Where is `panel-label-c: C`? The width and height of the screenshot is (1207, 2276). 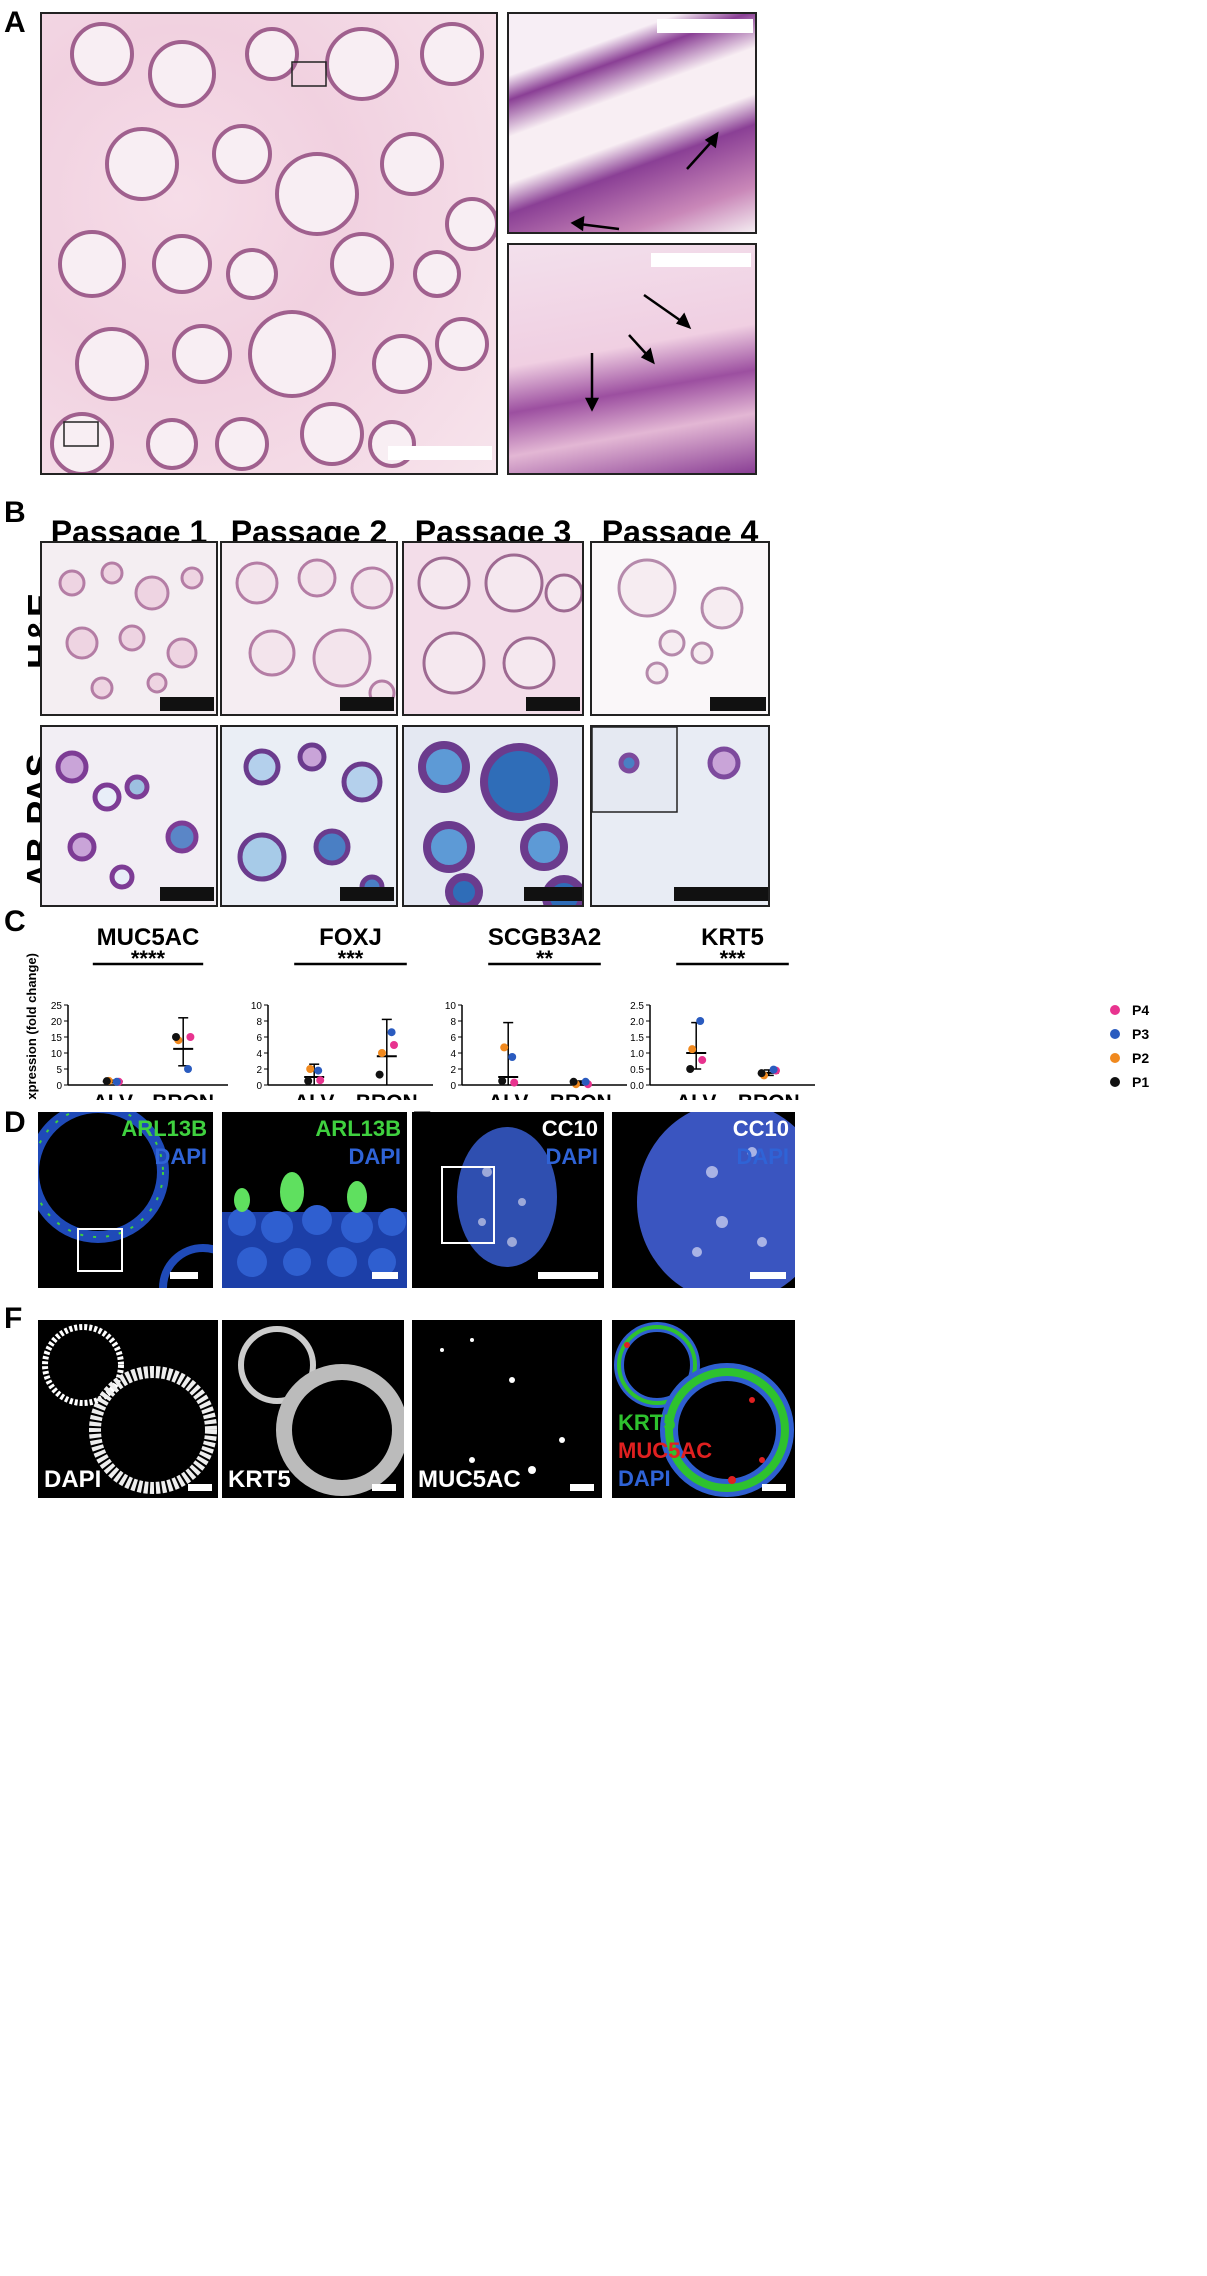
panel-label-c: C is located at coordinates (15, 921).